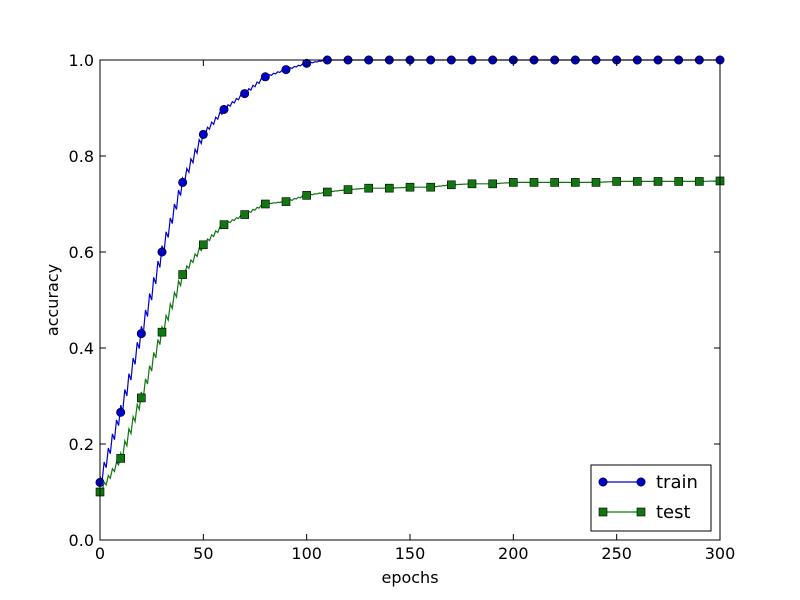  I want to click on y-tick-label: 0.4, so click(81, 348).